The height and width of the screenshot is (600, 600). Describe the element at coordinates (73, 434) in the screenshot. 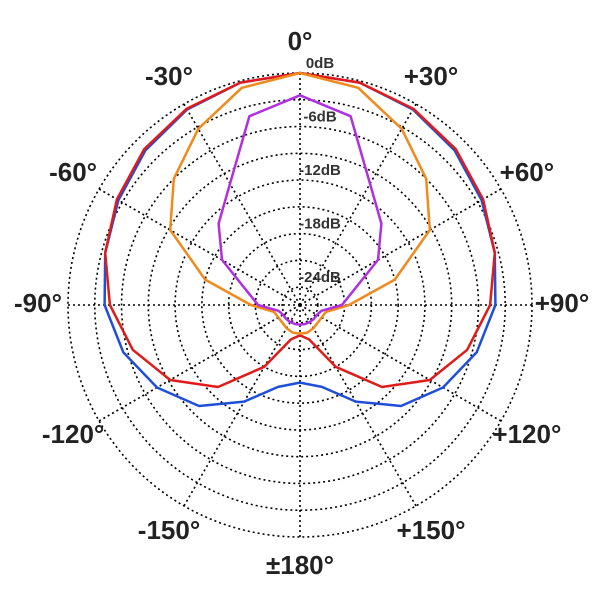

I see `angle-label: -120°` at that location.